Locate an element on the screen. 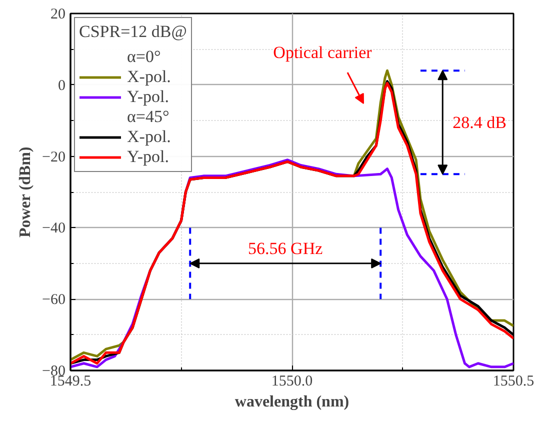  y-axis-title: Power (dBm) is located at coordinates (25, 192).